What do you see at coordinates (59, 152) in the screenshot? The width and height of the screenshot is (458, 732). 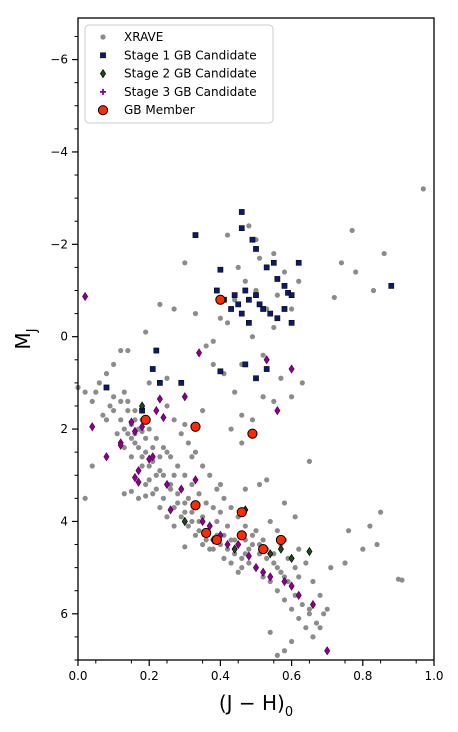 I see `y-tick-label: −4` at bounding box center [59, 152].